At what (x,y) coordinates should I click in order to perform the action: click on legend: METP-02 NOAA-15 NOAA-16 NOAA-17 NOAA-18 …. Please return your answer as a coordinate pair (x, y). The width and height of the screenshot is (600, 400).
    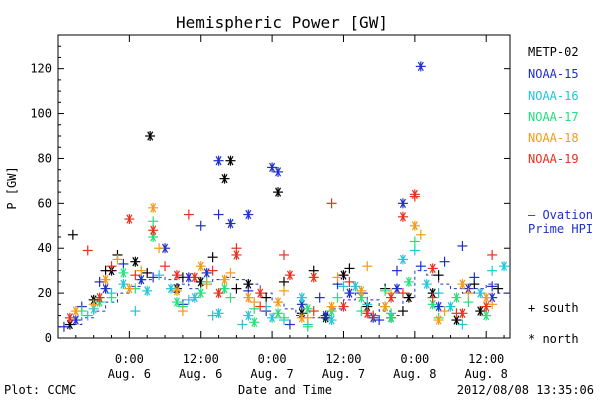
    Looking at the image, I should click on (560, 195).